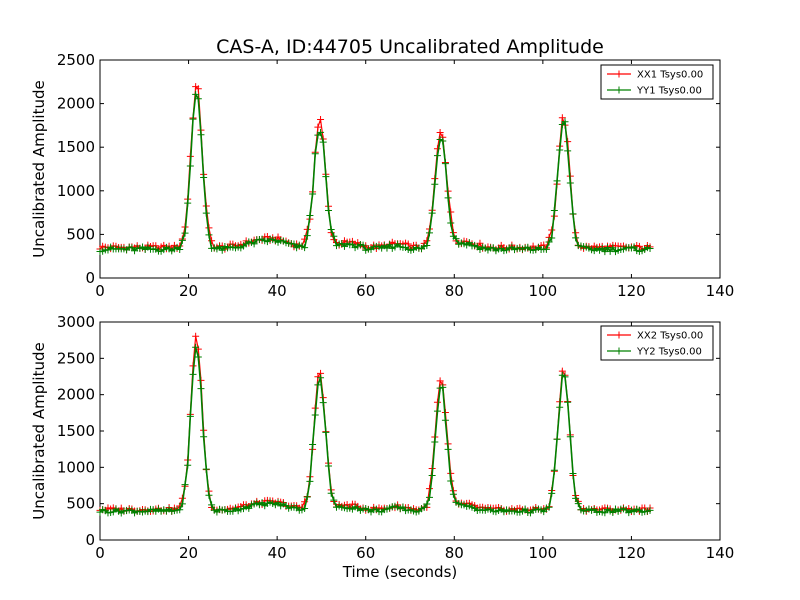  I want to click on x-tick-label: 20, so click(188, 553).